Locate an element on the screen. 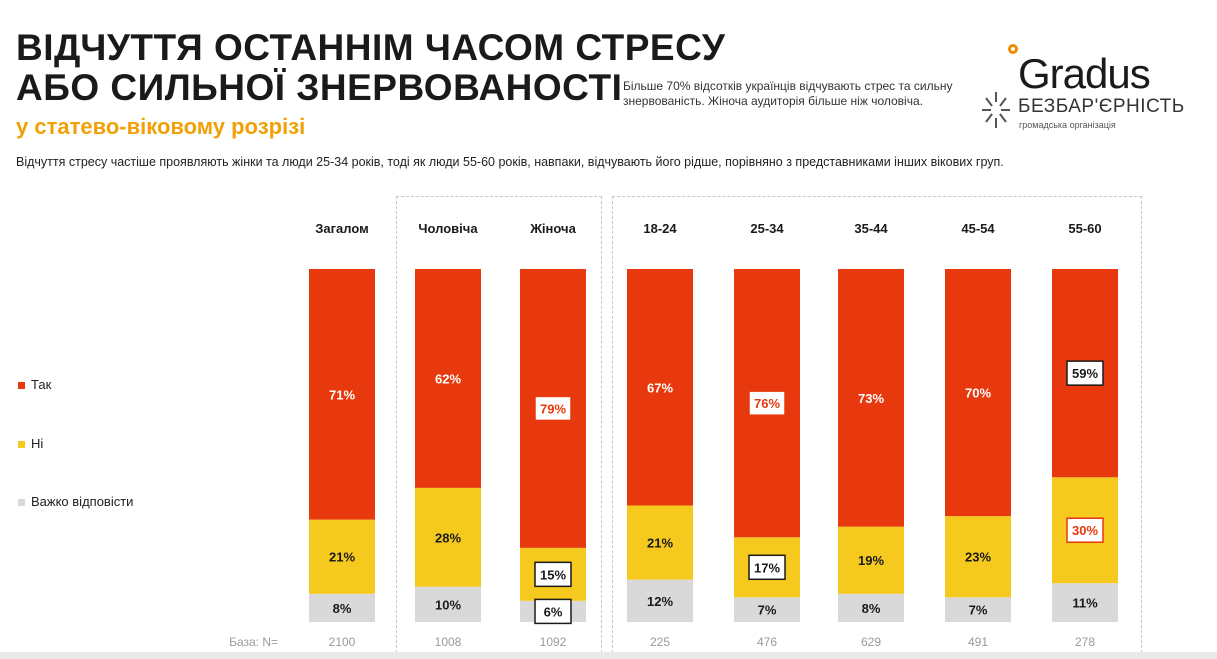 The width and height of the screenshot is (1217, 659). category-label-18-24: 18-24 is located at coordinates (660, 228).